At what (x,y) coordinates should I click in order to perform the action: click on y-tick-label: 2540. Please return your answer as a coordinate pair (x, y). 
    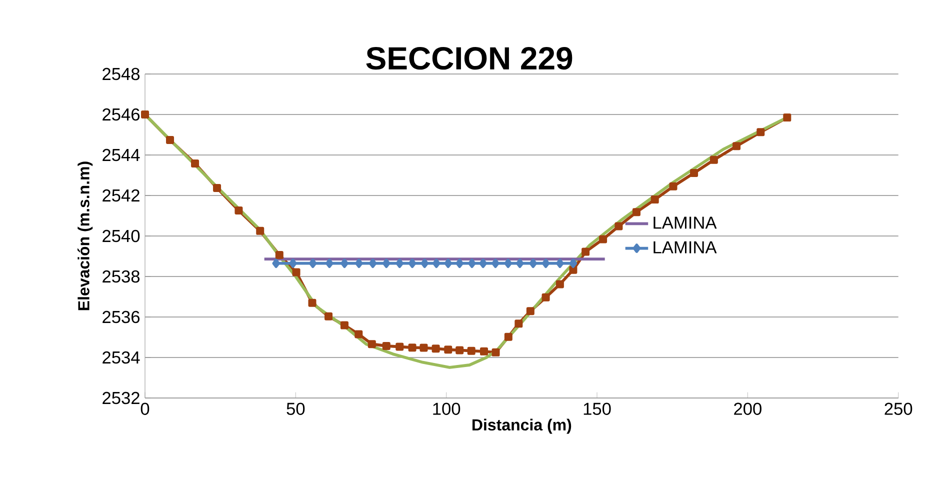
    Looking at the image, I should click on (121, 236).